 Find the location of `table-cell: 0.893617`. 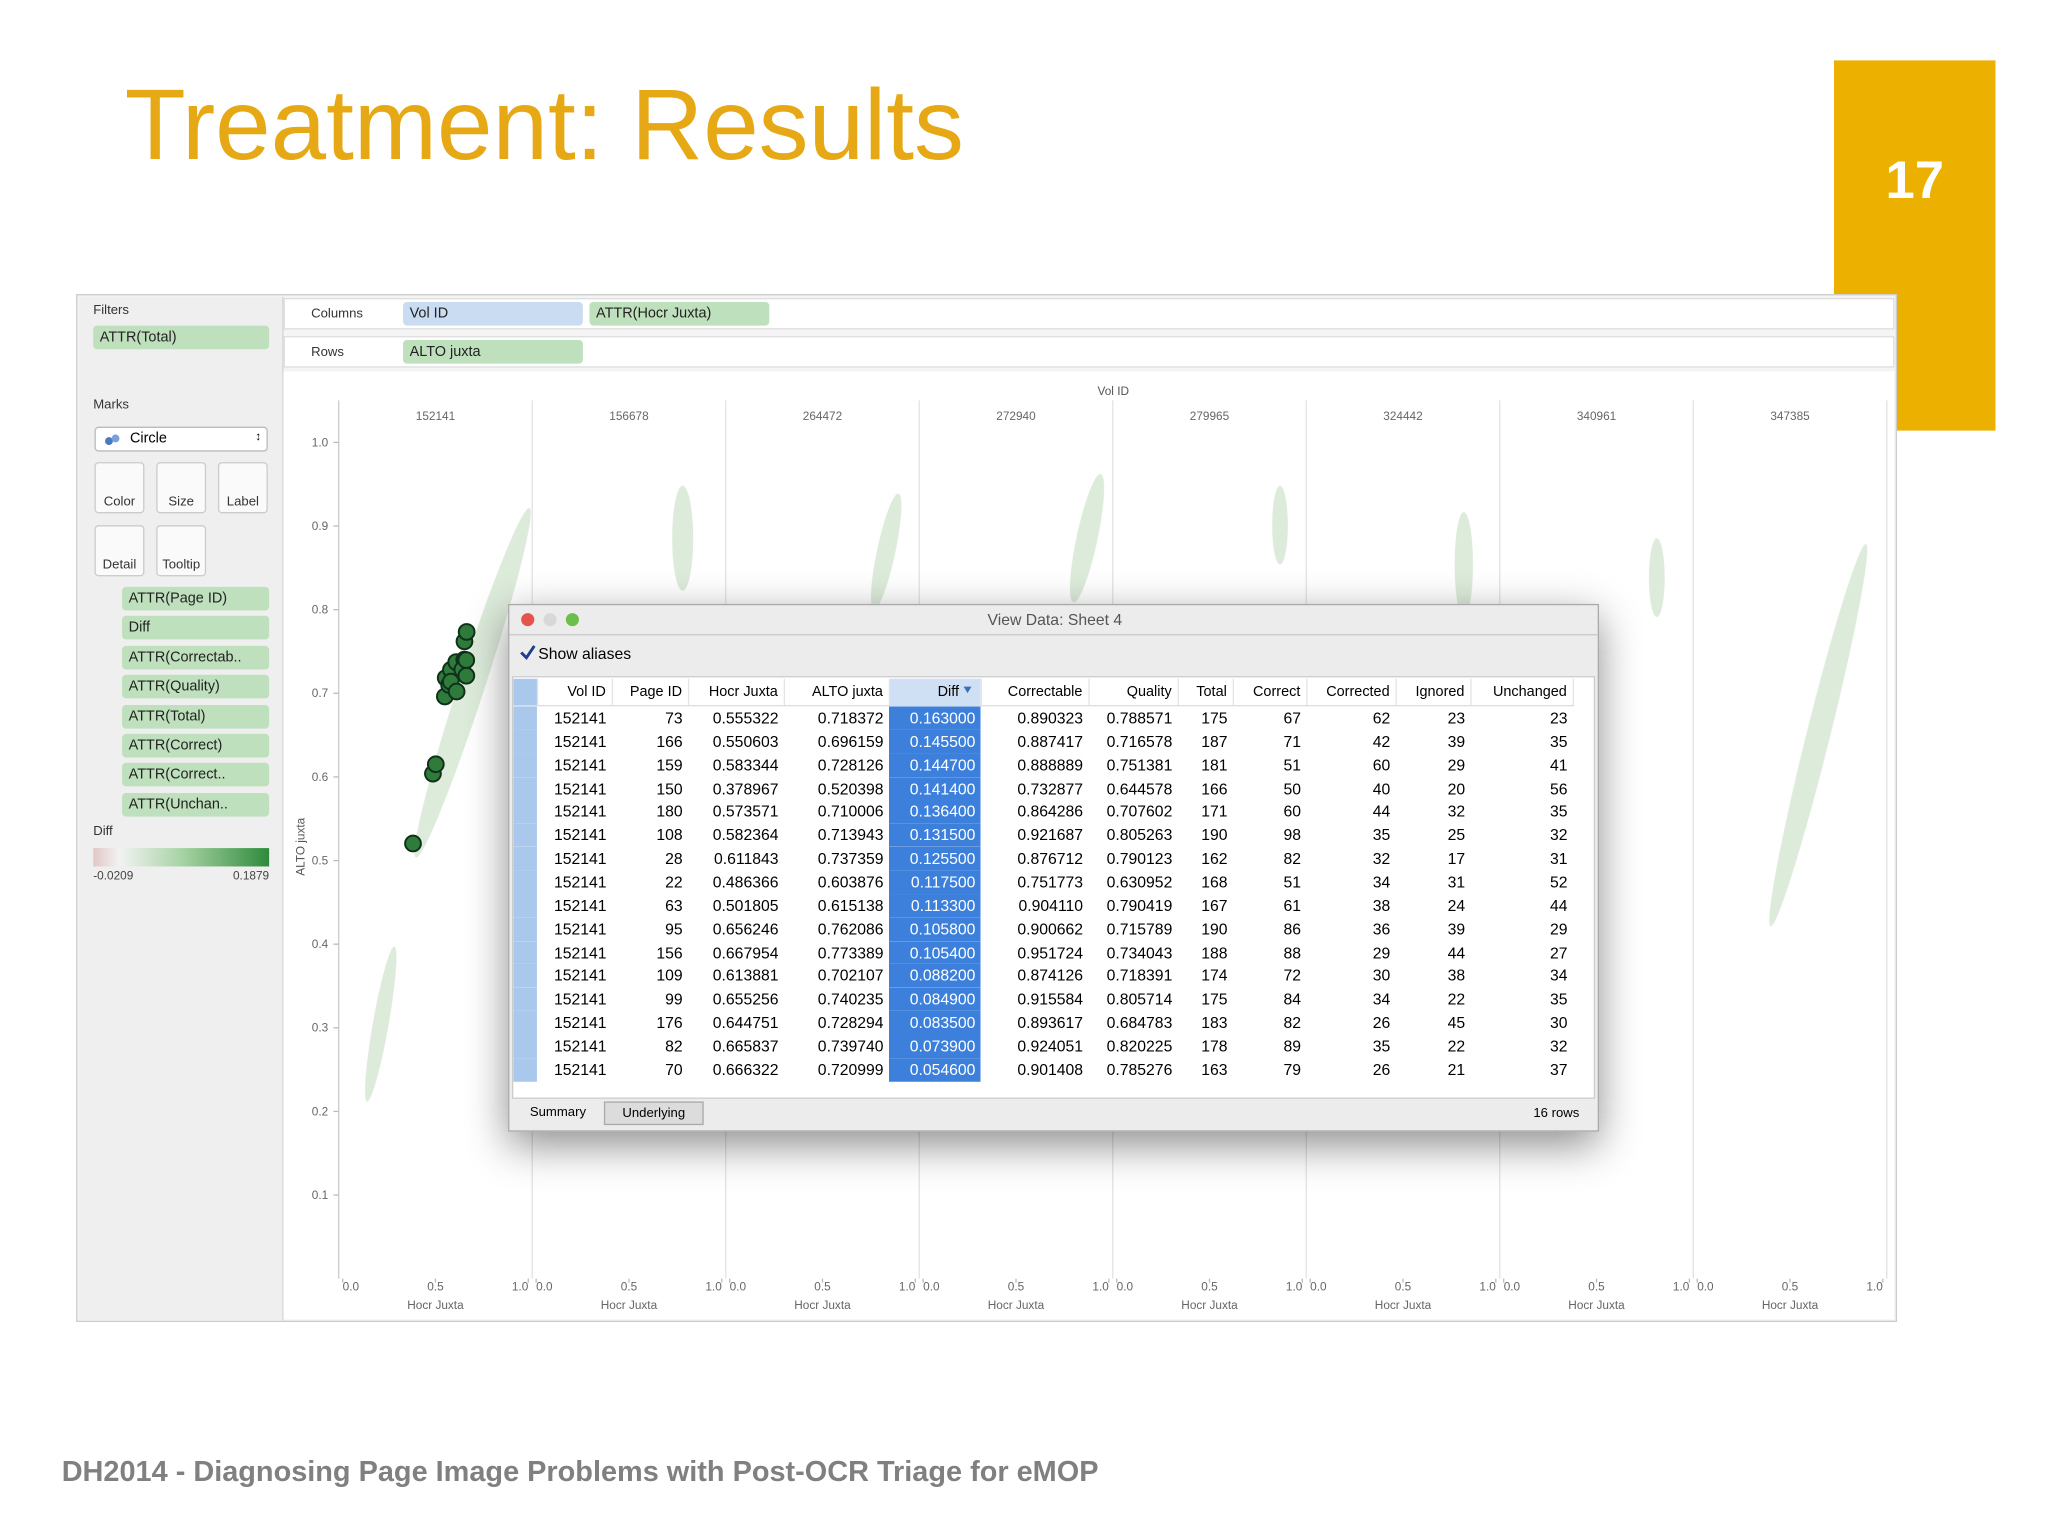

table-cell: 0.893617 is located at coordinates (1050, 1022).